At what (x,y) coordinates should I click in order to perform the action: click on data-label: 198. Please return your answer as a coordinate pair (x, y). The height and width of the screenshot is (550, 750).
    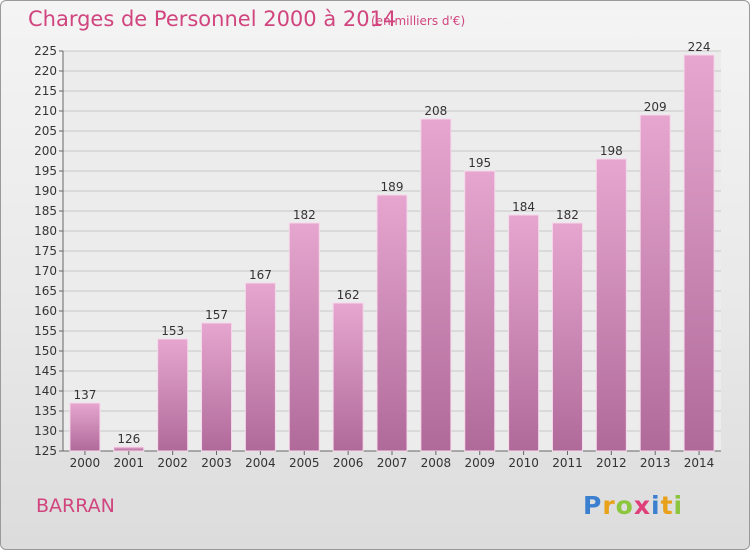
    Looking at the image, I should click on (611, 151).